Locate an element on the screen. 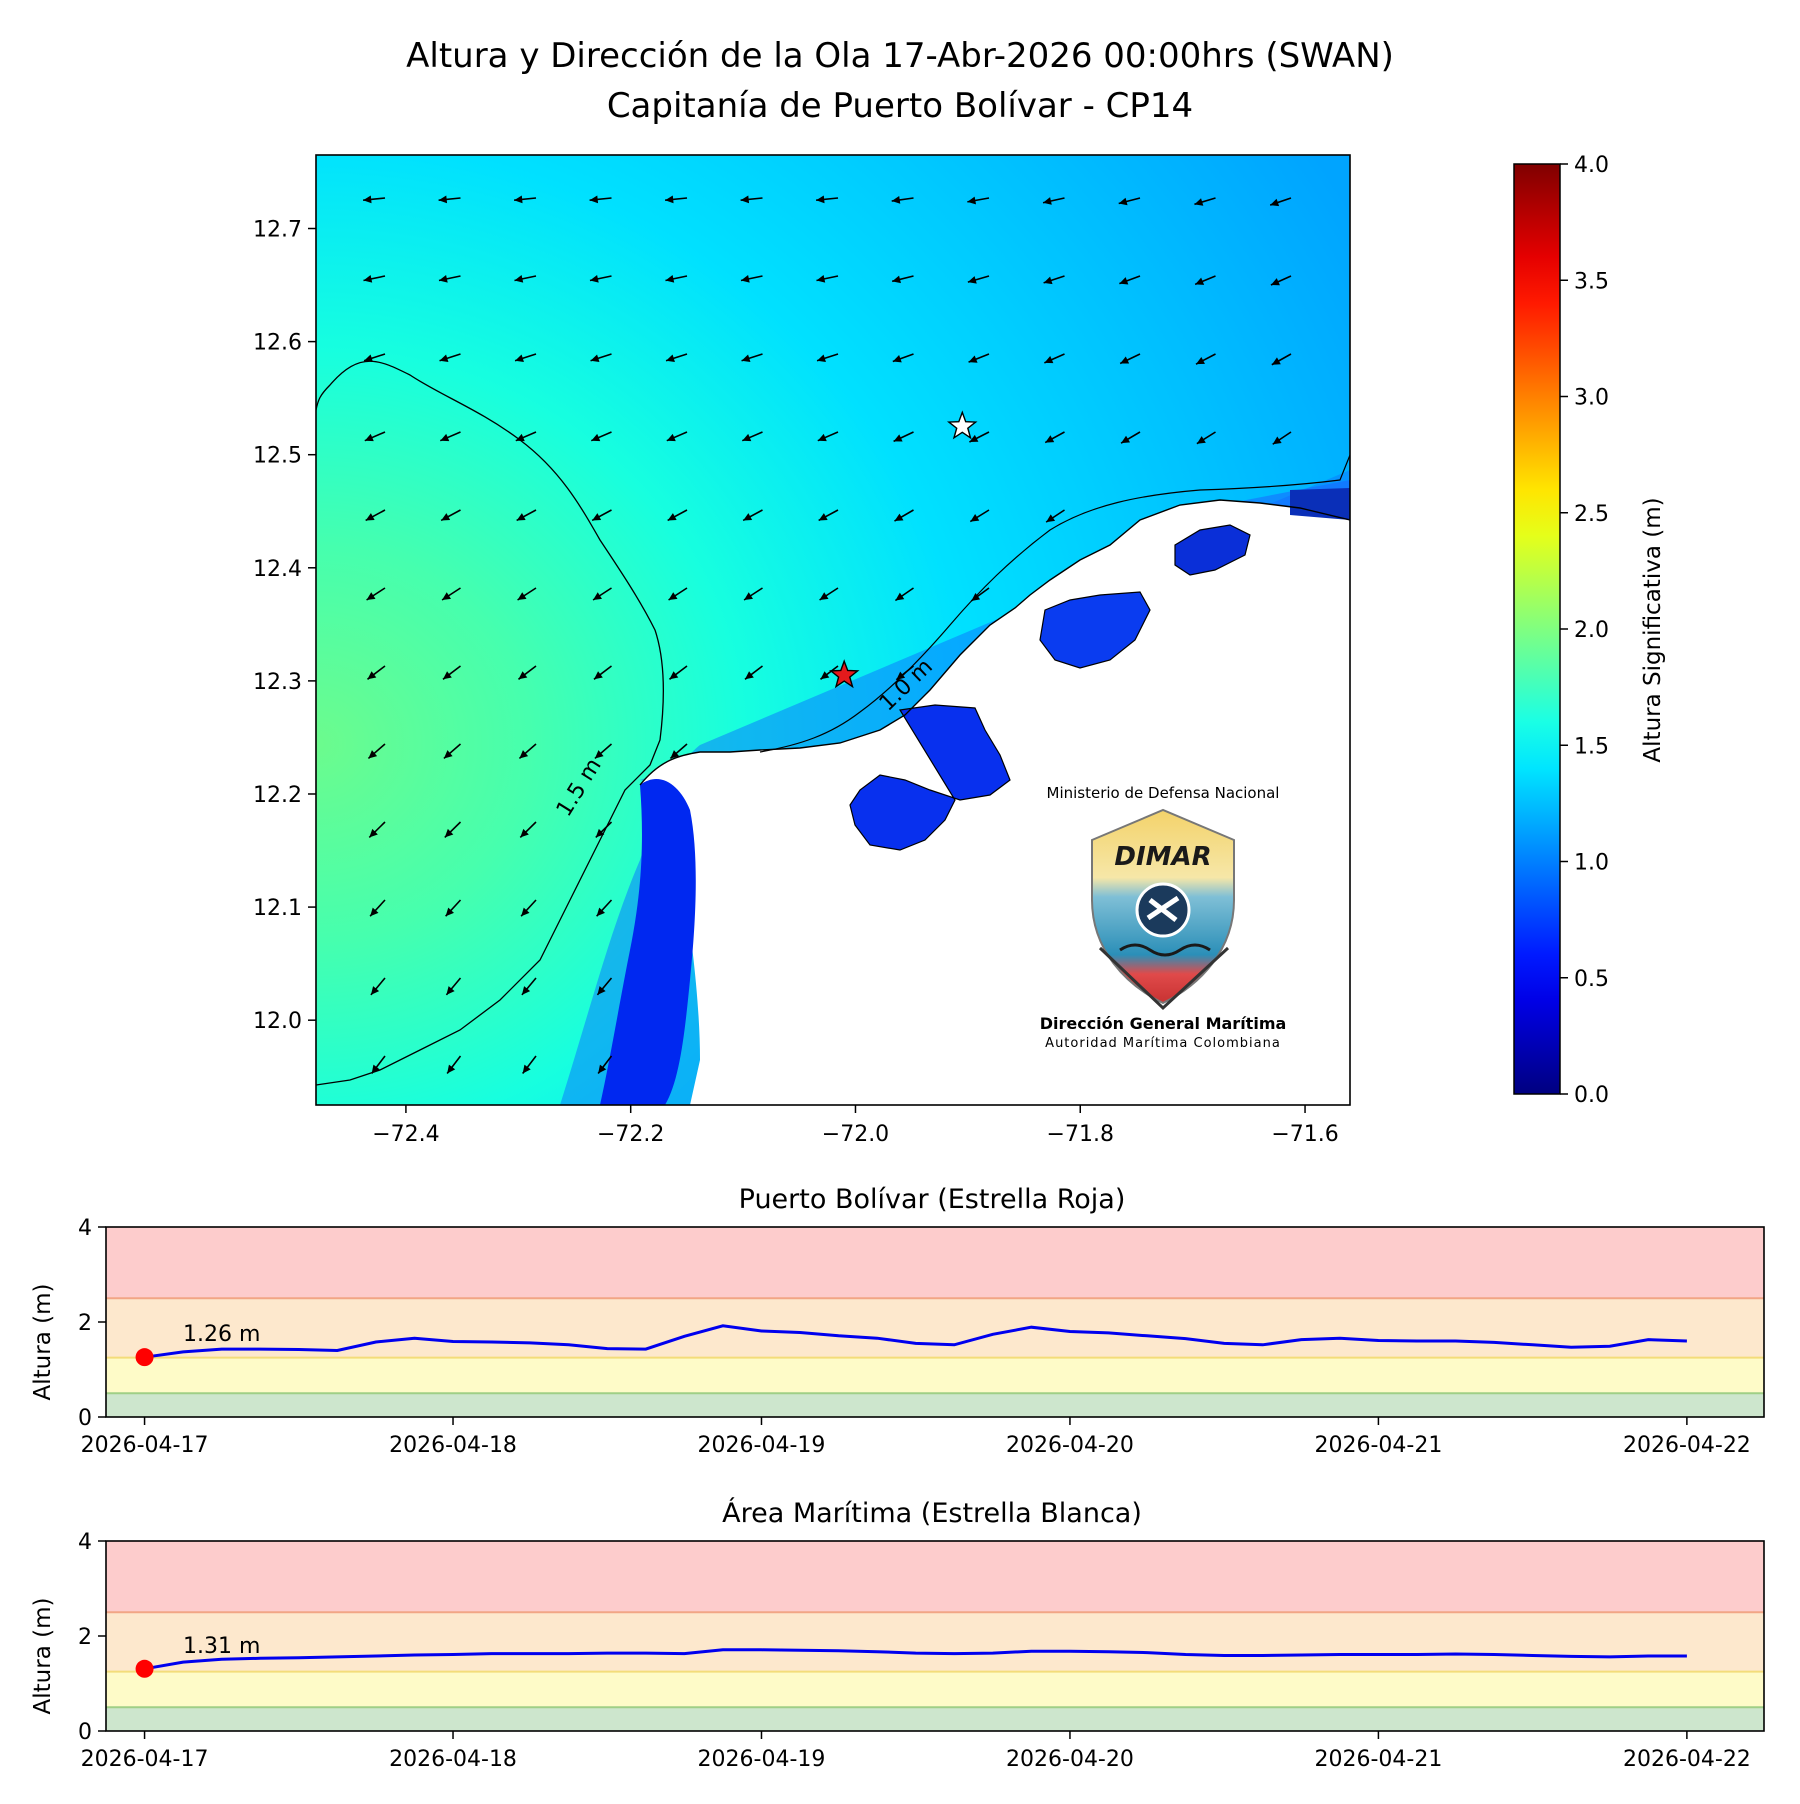 The image size is (1800, 1804). contour-1-0m is located at coordinates (1054, 603).